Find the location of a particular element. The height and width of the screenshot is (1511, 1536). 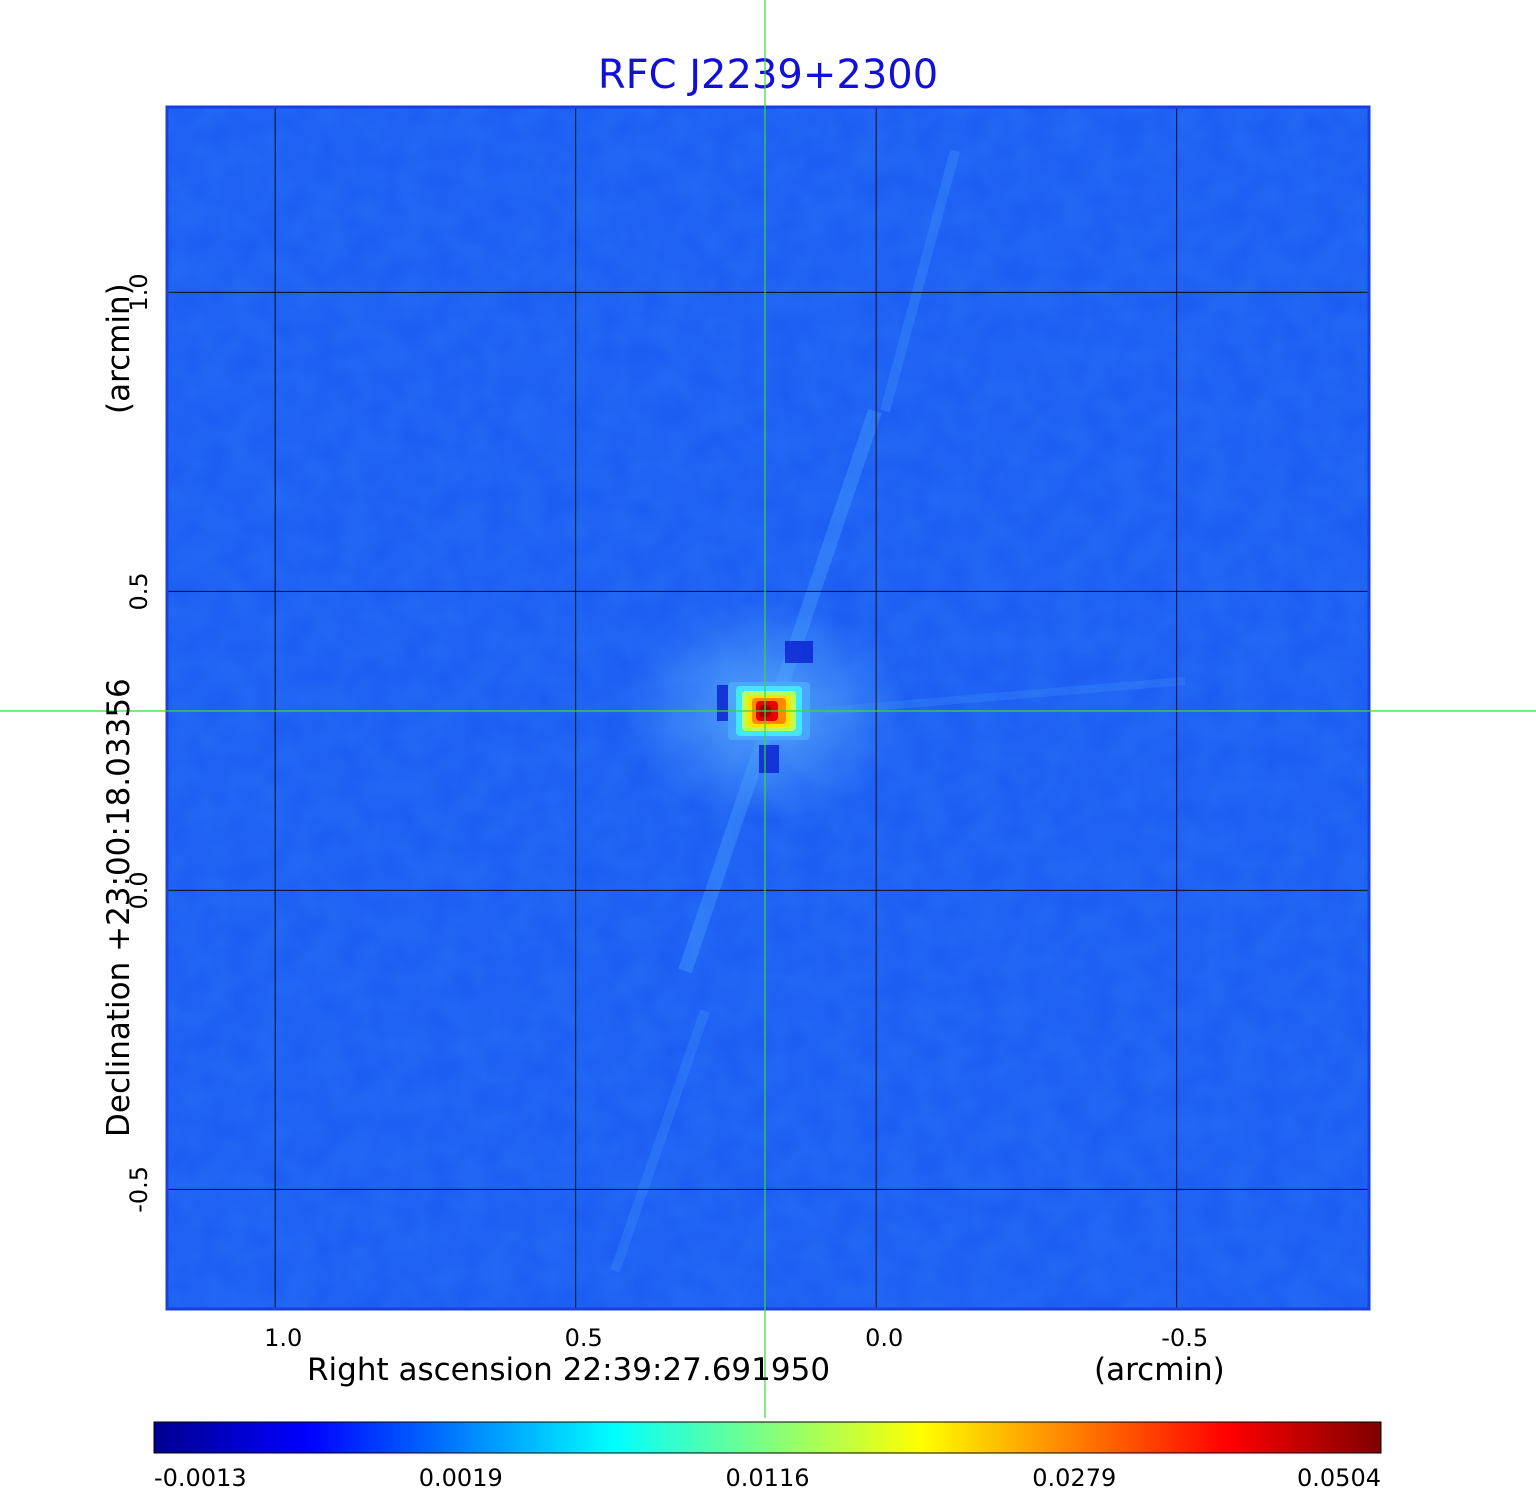

colorbar-tick-label-4: 0.0504 is located at coordinates (1339, 1478).